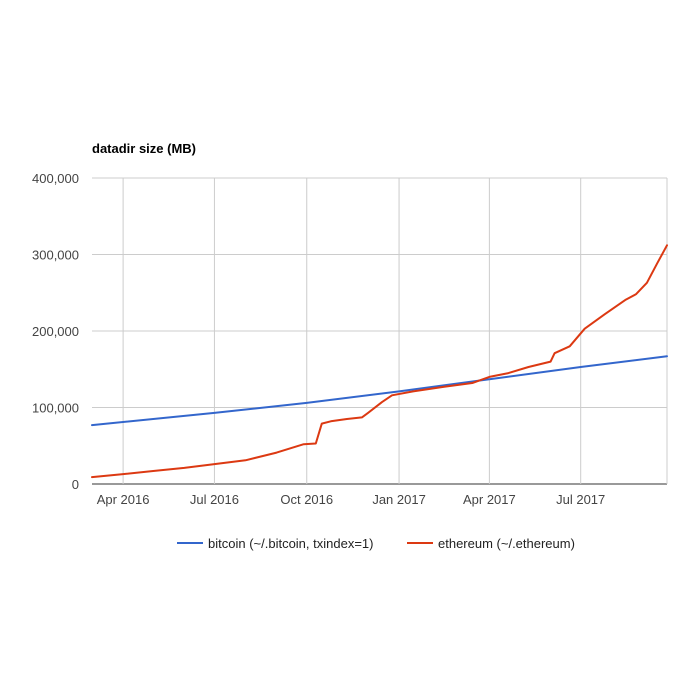  I want to click on y-tick-label: 100,000, so click(55, 408).